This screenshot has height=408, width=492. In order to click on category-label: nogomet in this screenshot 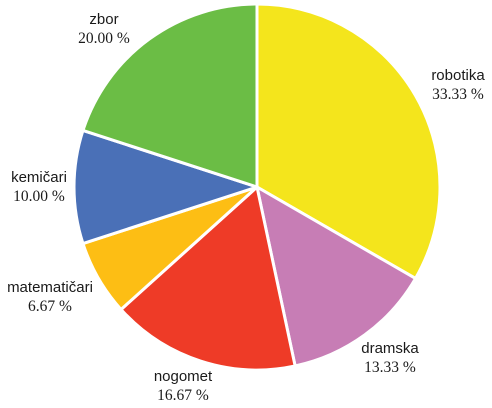, I will do `click(183, 376)`.